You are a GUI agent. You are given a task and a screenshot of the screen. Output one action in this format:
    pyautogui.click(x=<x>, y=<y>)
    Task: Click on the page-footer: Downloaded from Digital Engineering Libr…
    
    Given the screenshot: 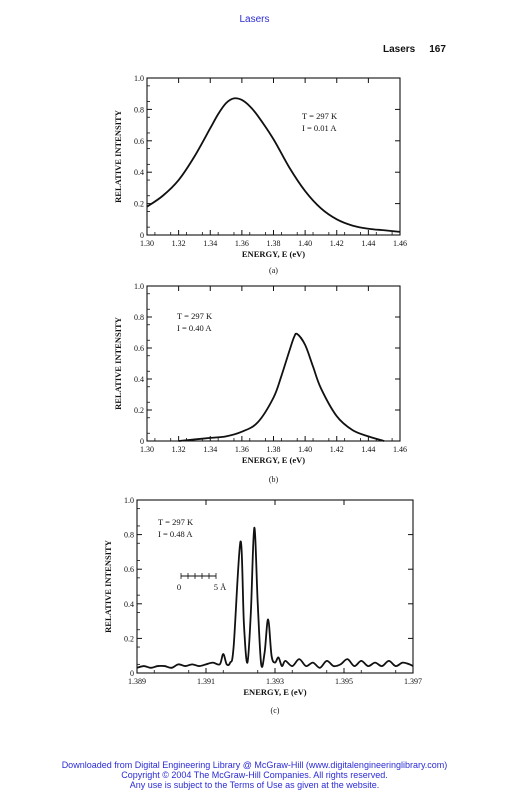 What is the action you would take?
    pyautogui.click(x=254, y=775)
    